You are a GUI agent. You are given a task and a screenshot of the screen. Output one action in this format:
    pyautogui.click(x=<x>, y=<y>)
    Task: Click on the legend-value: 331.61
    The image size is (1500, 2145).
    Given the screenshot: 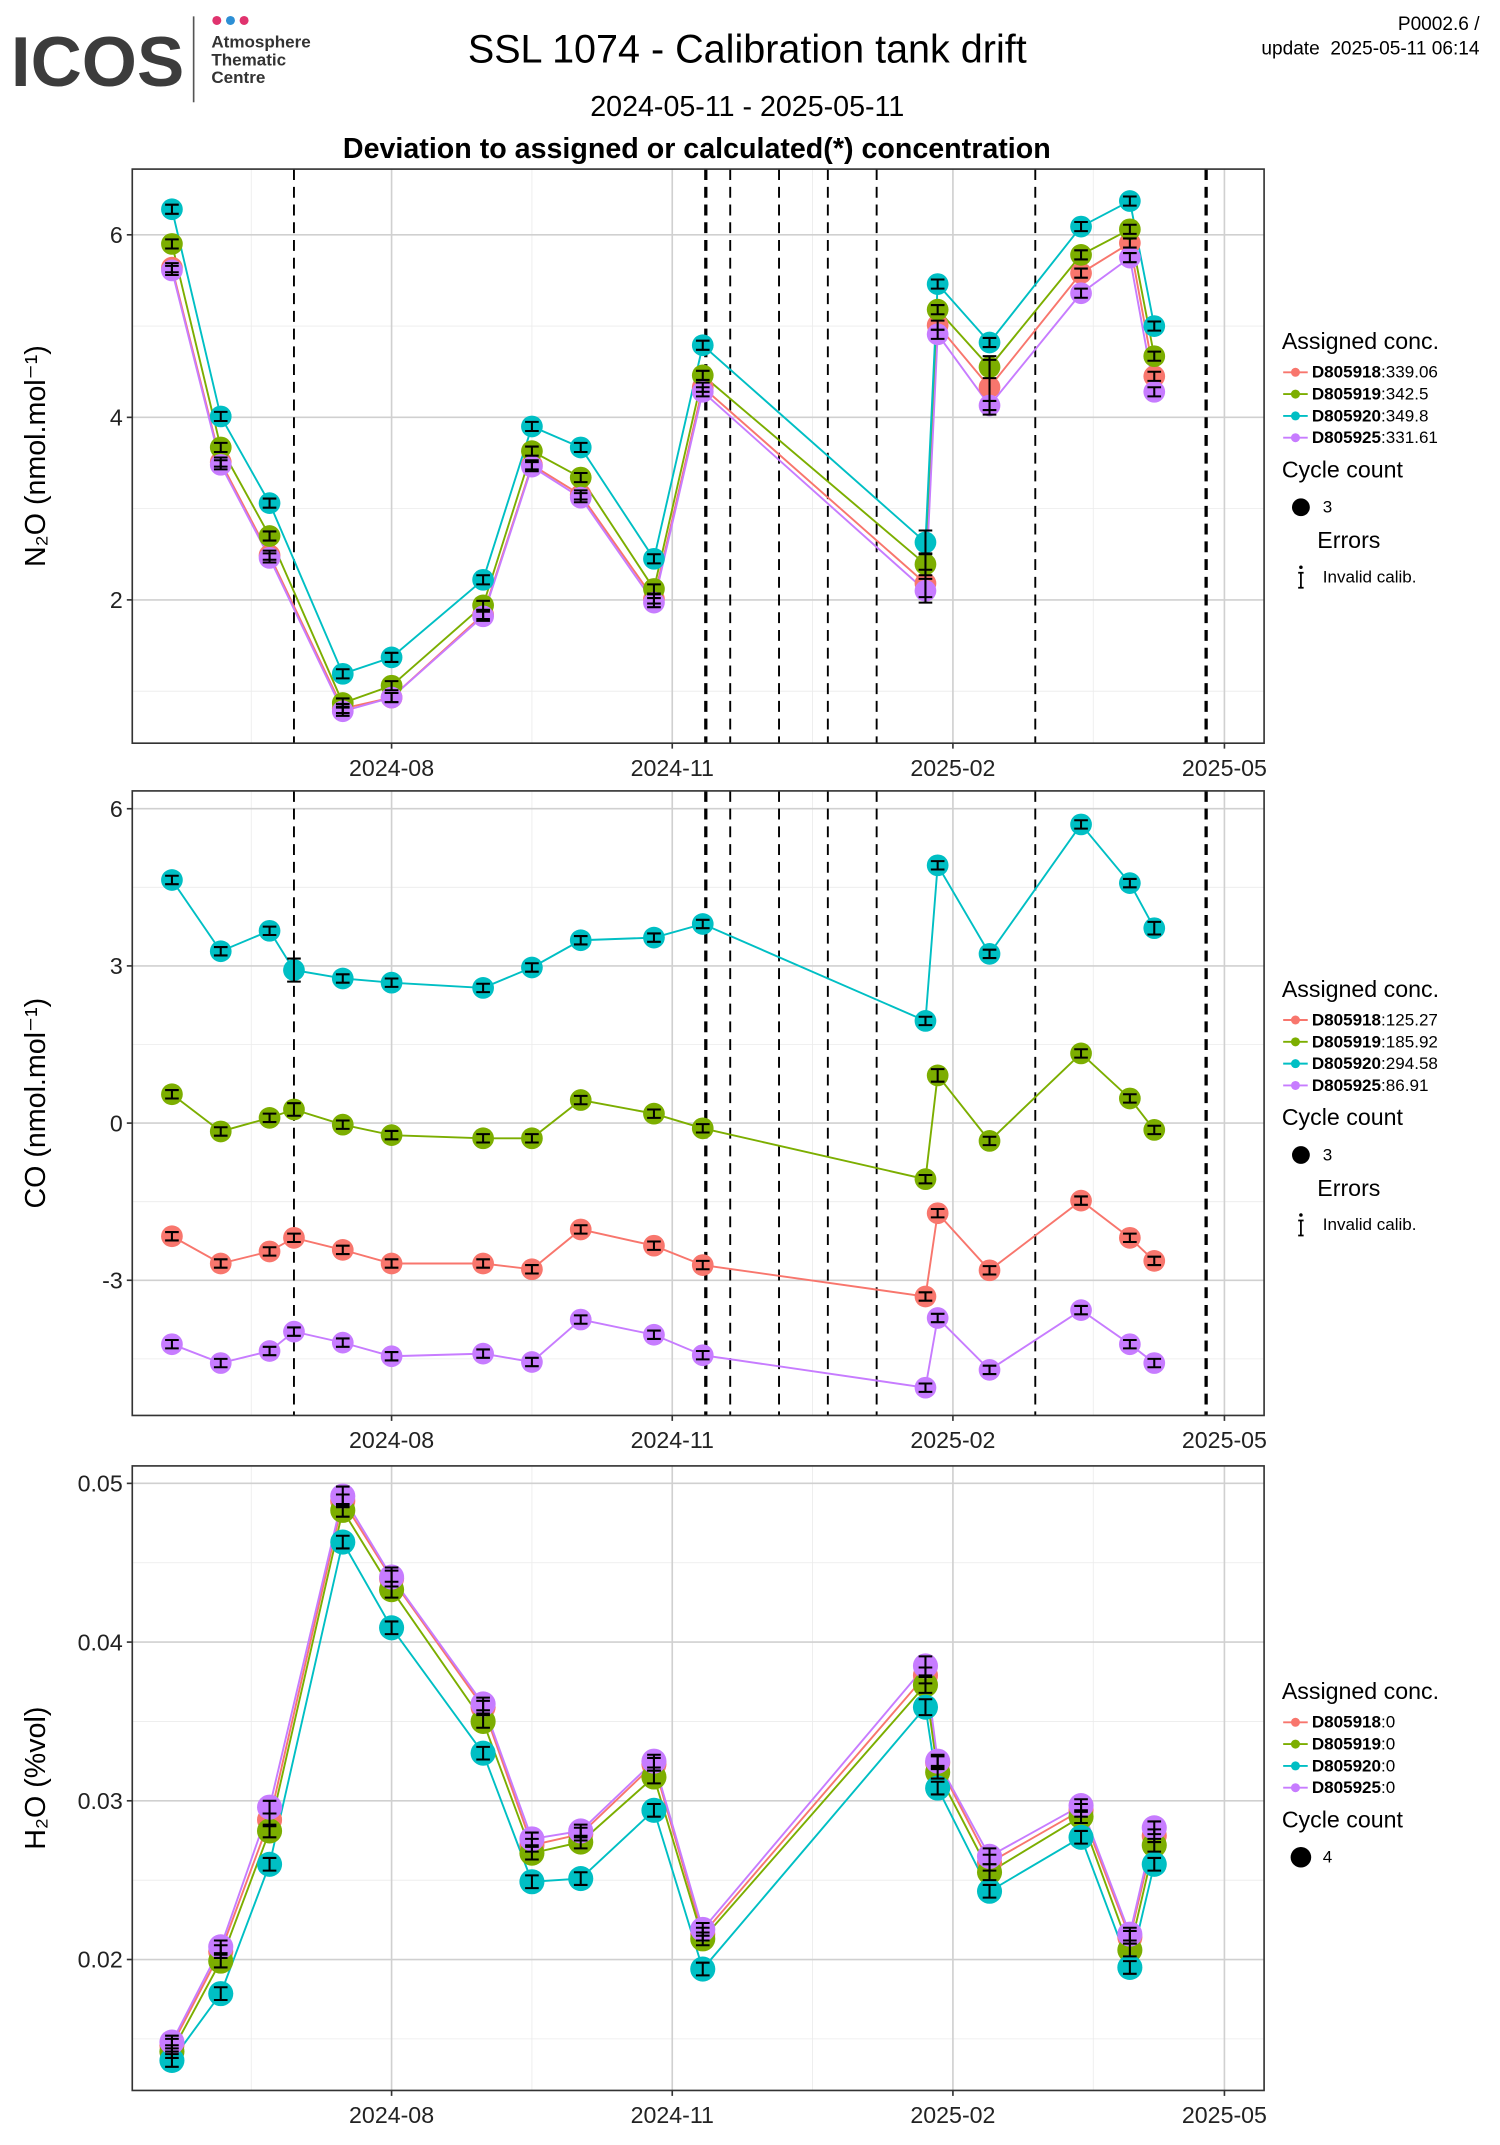 What is the action you would take?
    pyautogui.click(x=1411, y=438)
    